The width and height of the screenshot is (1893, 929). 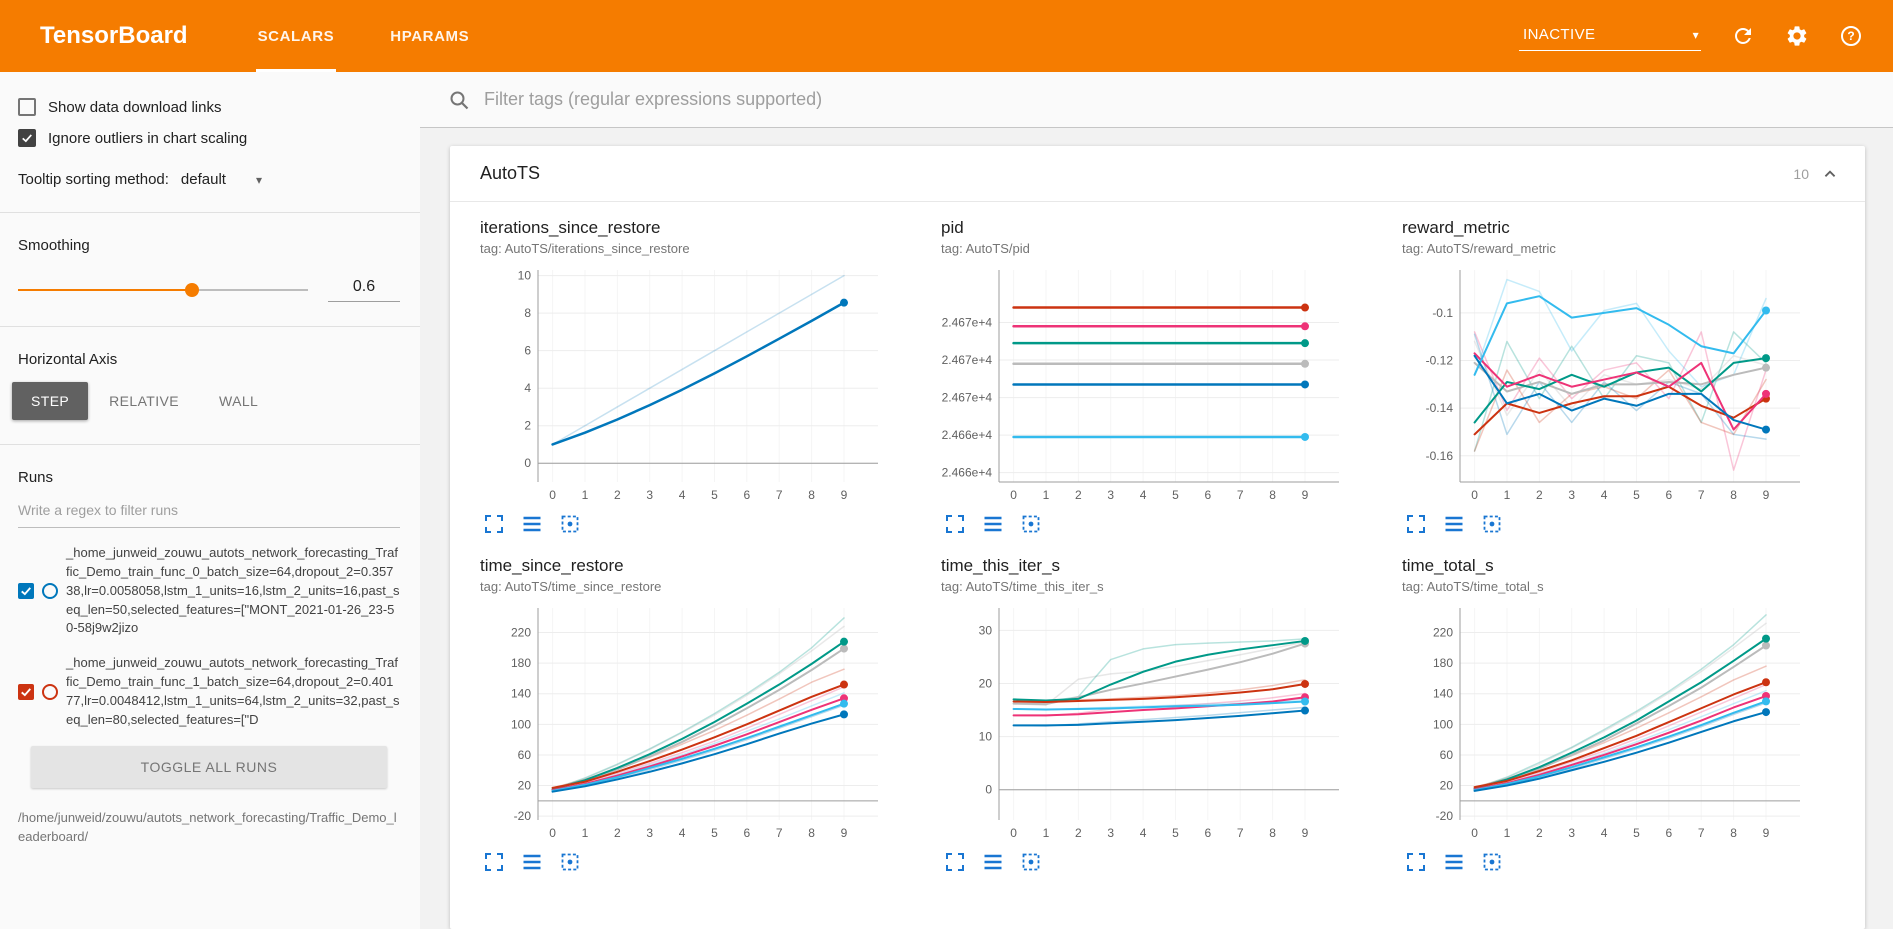 What do you see at coordinates (1743, 36) in the screenshot?
I see `refresh-button` at bounding box center [1743, 36].